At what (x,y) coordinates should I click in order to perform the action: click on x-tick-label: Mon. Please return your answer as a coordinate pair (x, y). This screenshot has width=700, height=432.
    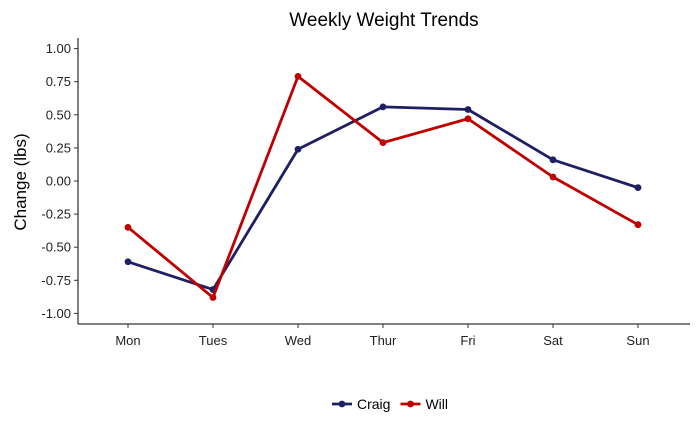
    Looking at the image, I should click on (127, 340).